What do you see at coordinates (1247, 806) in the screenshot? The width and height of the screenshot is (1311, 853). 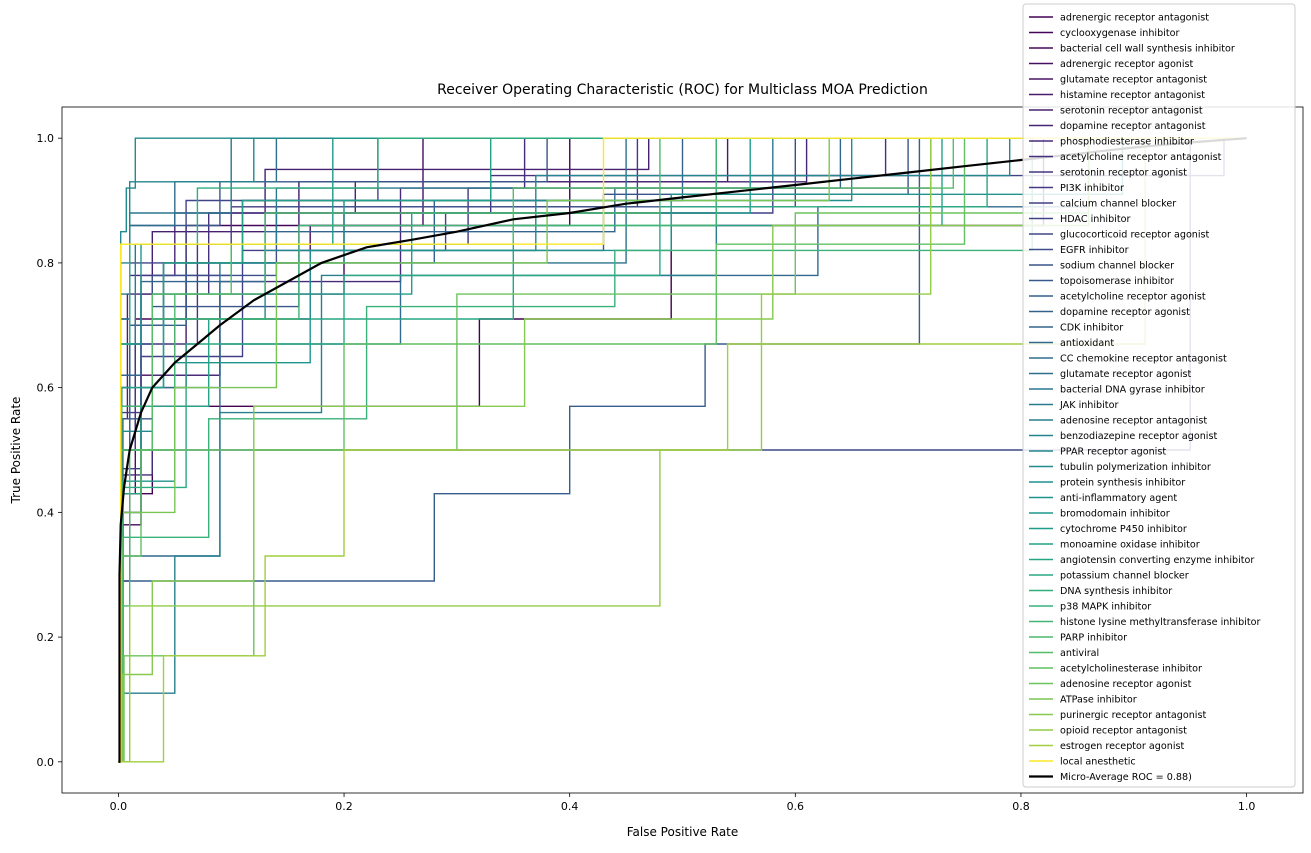 I see `x-tick-label: 1.0` at bounding box center [1247, 806].